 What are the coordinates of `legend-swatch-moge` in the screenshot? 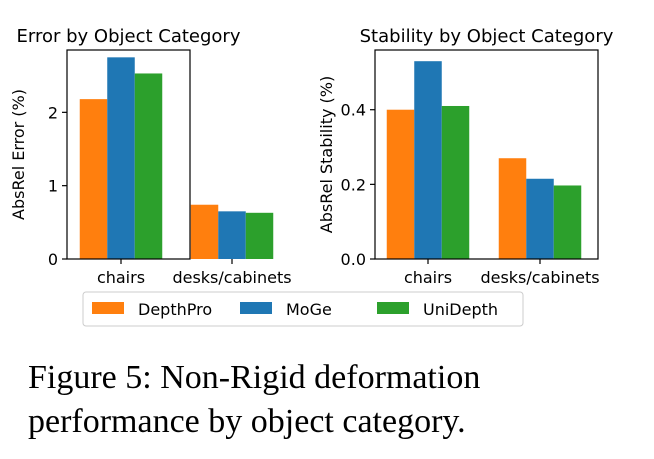 It's located at (256, 308).